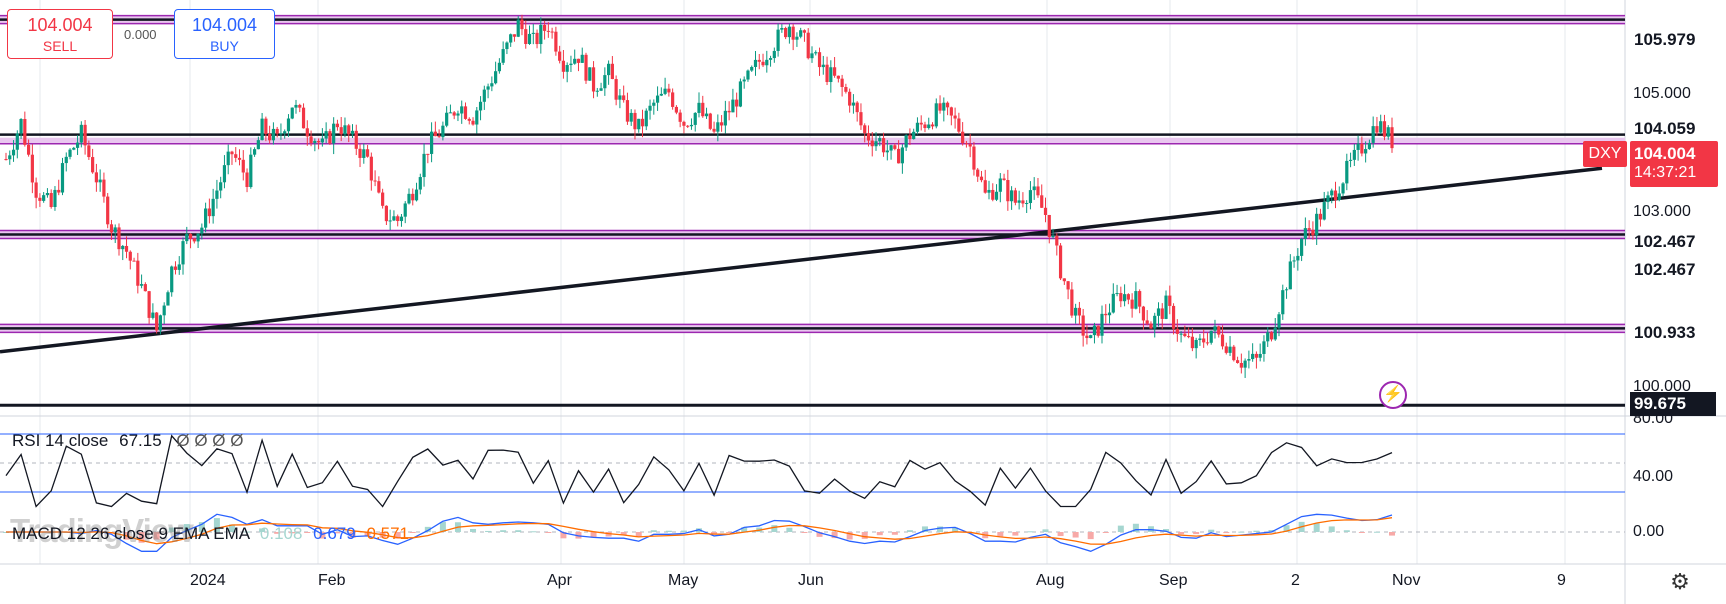 The width and height of the screenshot is (1726, 604). What do you see at coordinates (224, 34) in the screenshot?
I see `buy-button: 104.004 BUY` at bounding box center [224, 34].